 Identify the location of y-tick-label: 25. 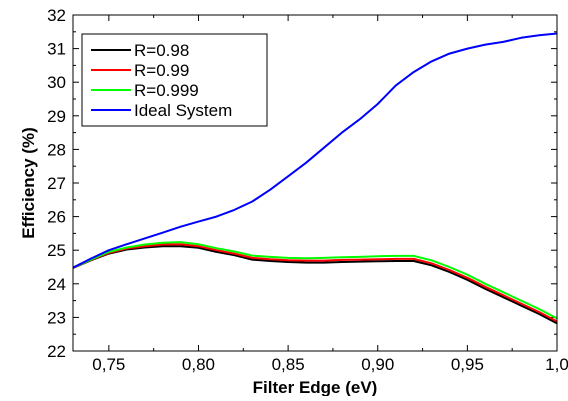
(56, 250).